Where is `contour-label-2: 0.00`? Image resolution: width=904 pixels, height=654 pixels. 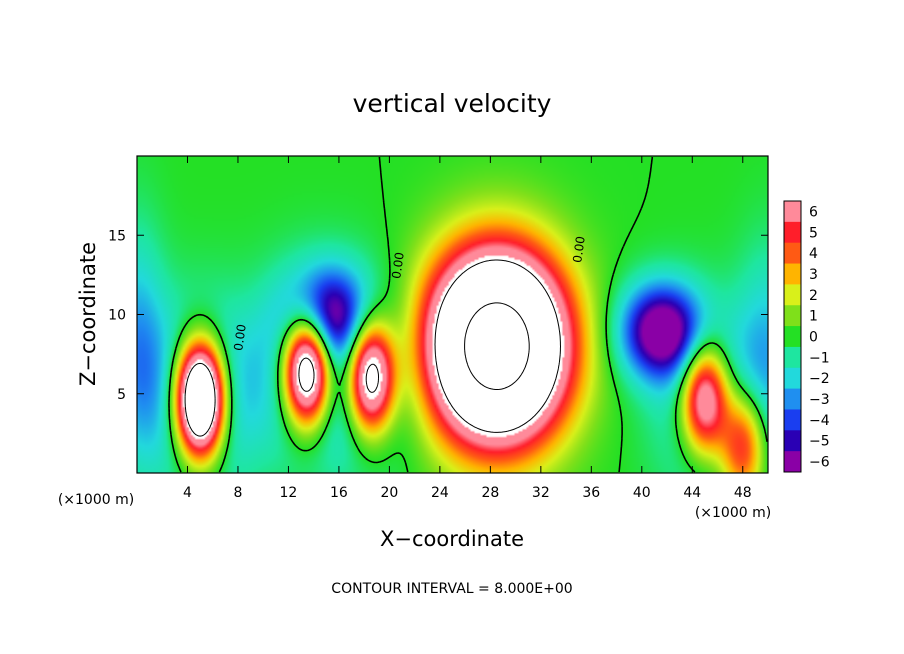 contour-label-2: 0.00 is located at coordinates (398, 265).